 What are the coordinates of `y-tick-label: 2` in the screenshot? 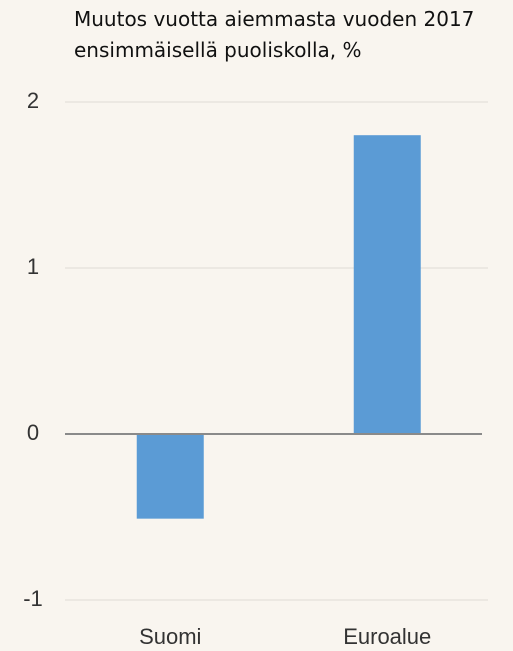 It's located at (33, 100).